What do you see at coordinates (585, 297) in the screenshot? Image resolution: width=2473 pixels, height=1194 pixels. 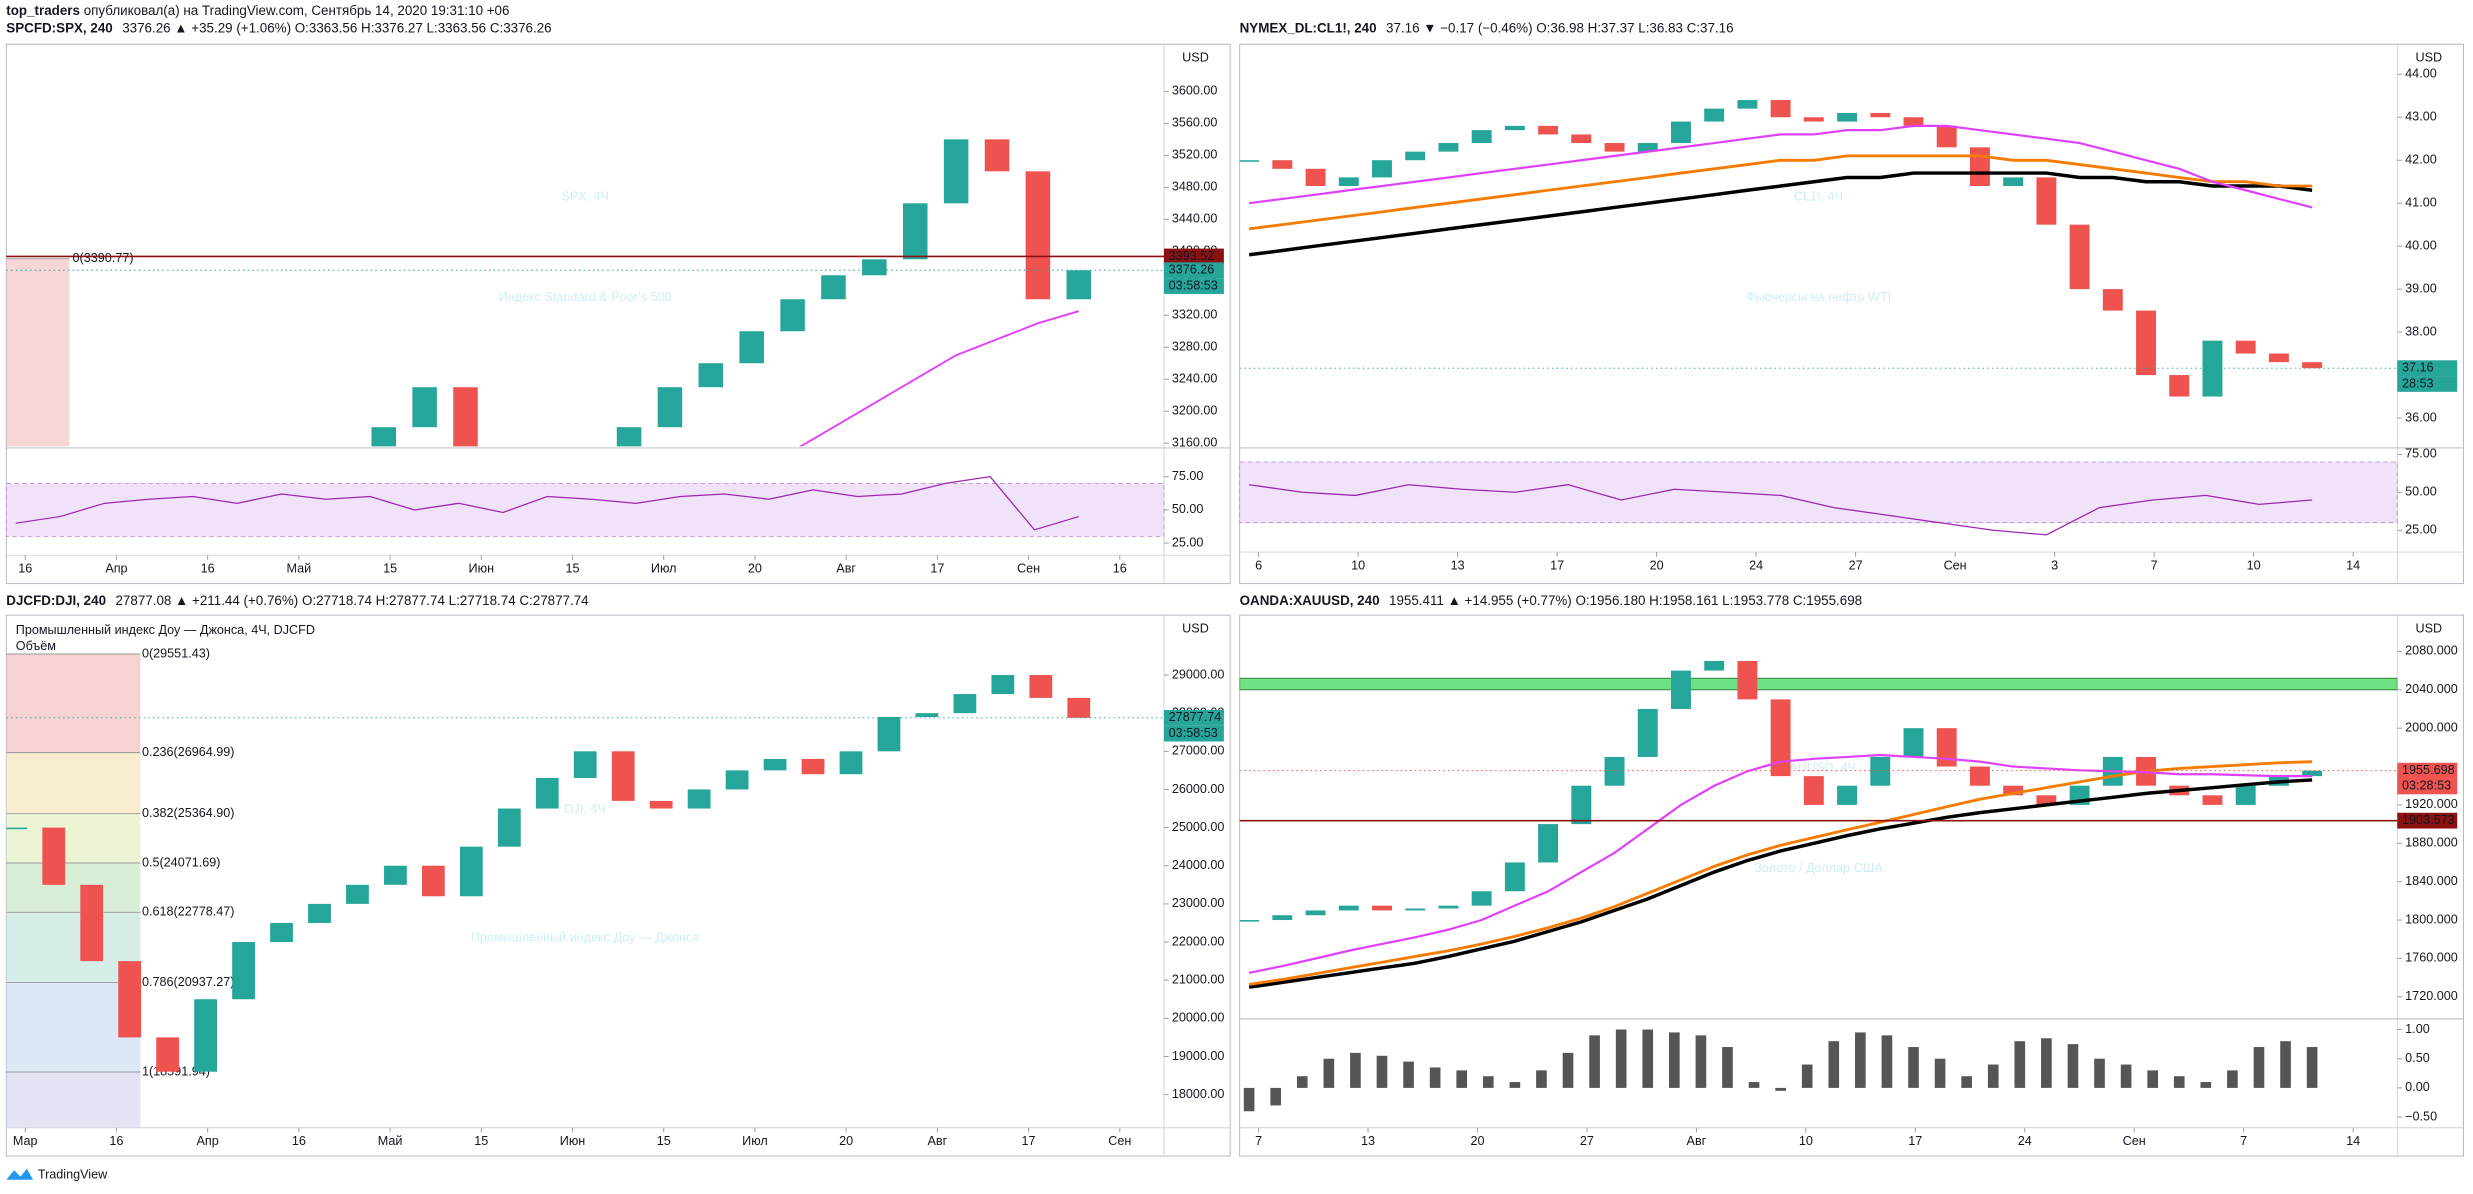 I see `watermark-description: Индекс Standard & Poor’s 500` at bounding box center [585, 297].